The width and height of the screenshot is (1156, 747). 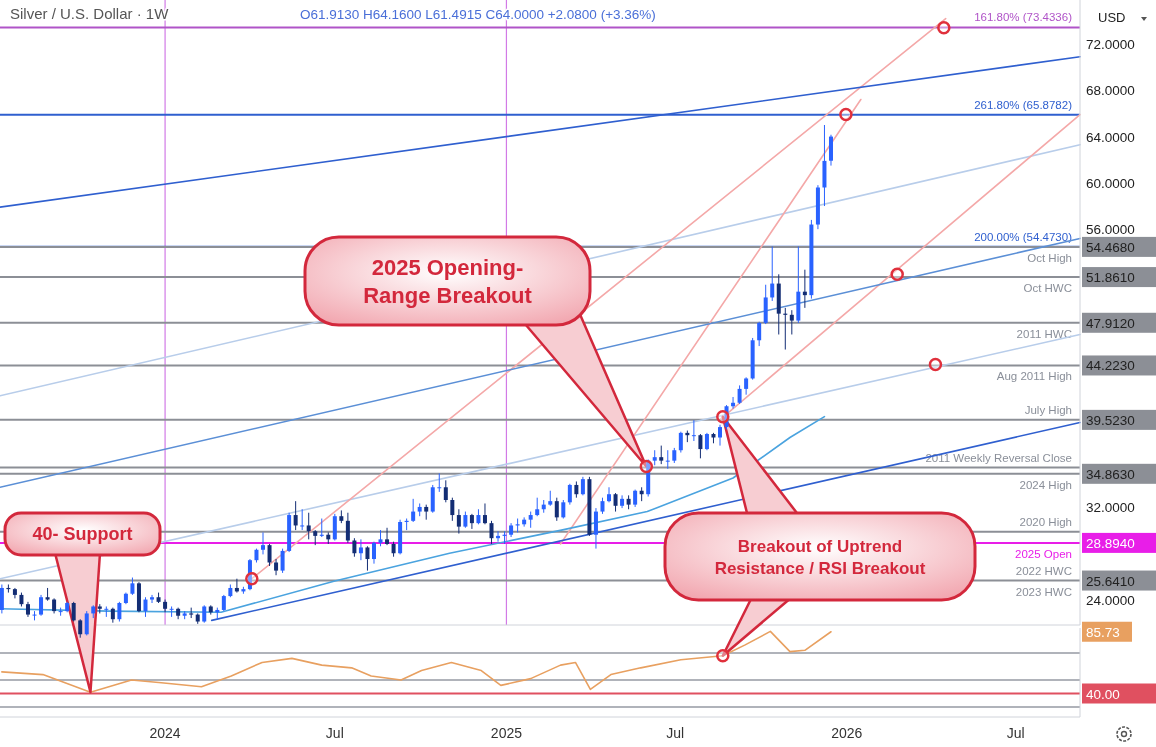 What do you see at coordinates (1103, 632) in the screenshot?
I see `y-tick-label: 85.73` at bounding box center [1103, 632].